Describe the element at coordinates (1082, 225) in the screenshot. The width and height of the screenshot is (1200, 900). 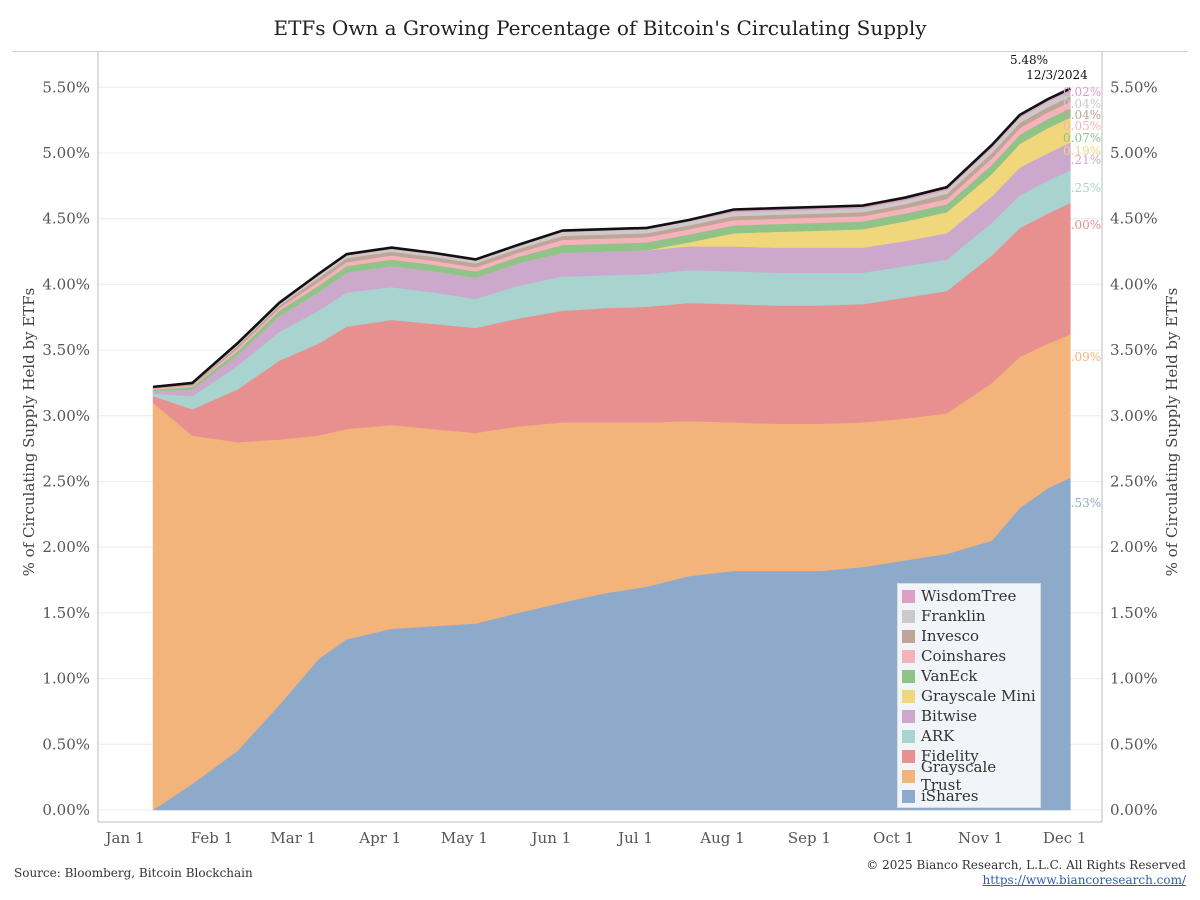
I see `end-label-fidelity: 1.00%` at that location.